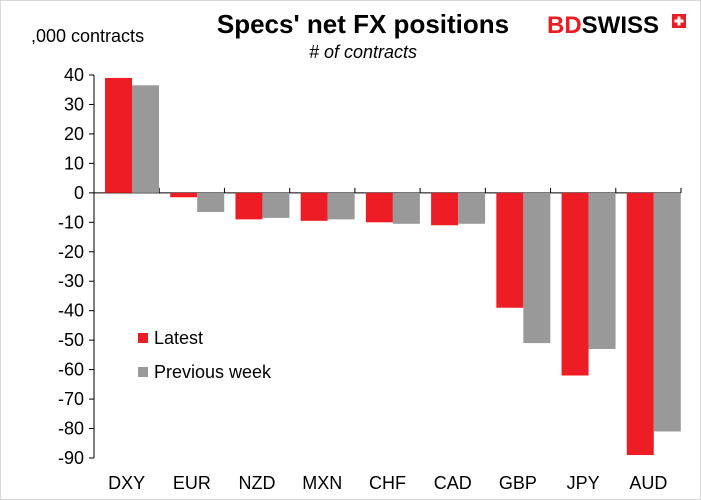 The height and width of the screenshot is (500, 701). What do you see at coordinates (510, 250) in the screenshot?
I see `bar-gbp-latest` at bounding box center [510, 250].